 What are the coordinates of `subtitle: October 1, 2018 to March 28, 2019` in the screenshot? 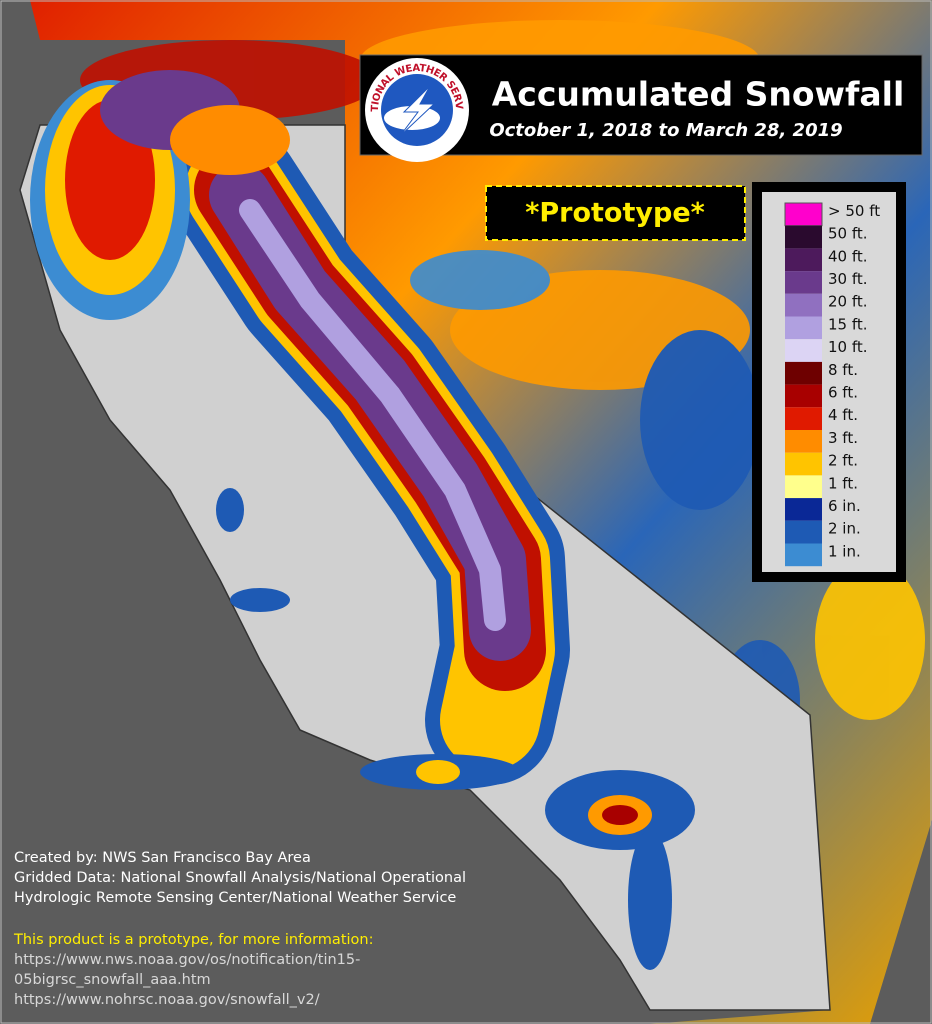 It's located at (665, 130).